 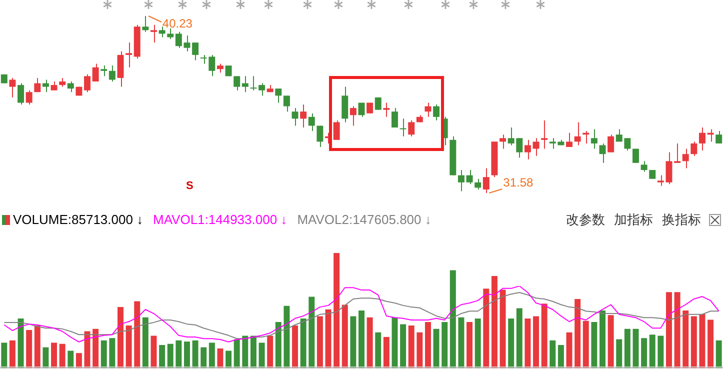 What do you see at coordinates (585, 219) in the screenshot?
I see `text: 改参数` at bounding box center [585, 219].